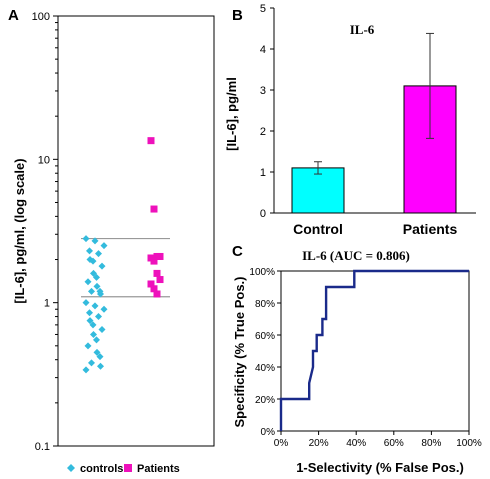 The image size is (490, 479). I want to click on legend-patients-label: Patients, so click(158, 469).